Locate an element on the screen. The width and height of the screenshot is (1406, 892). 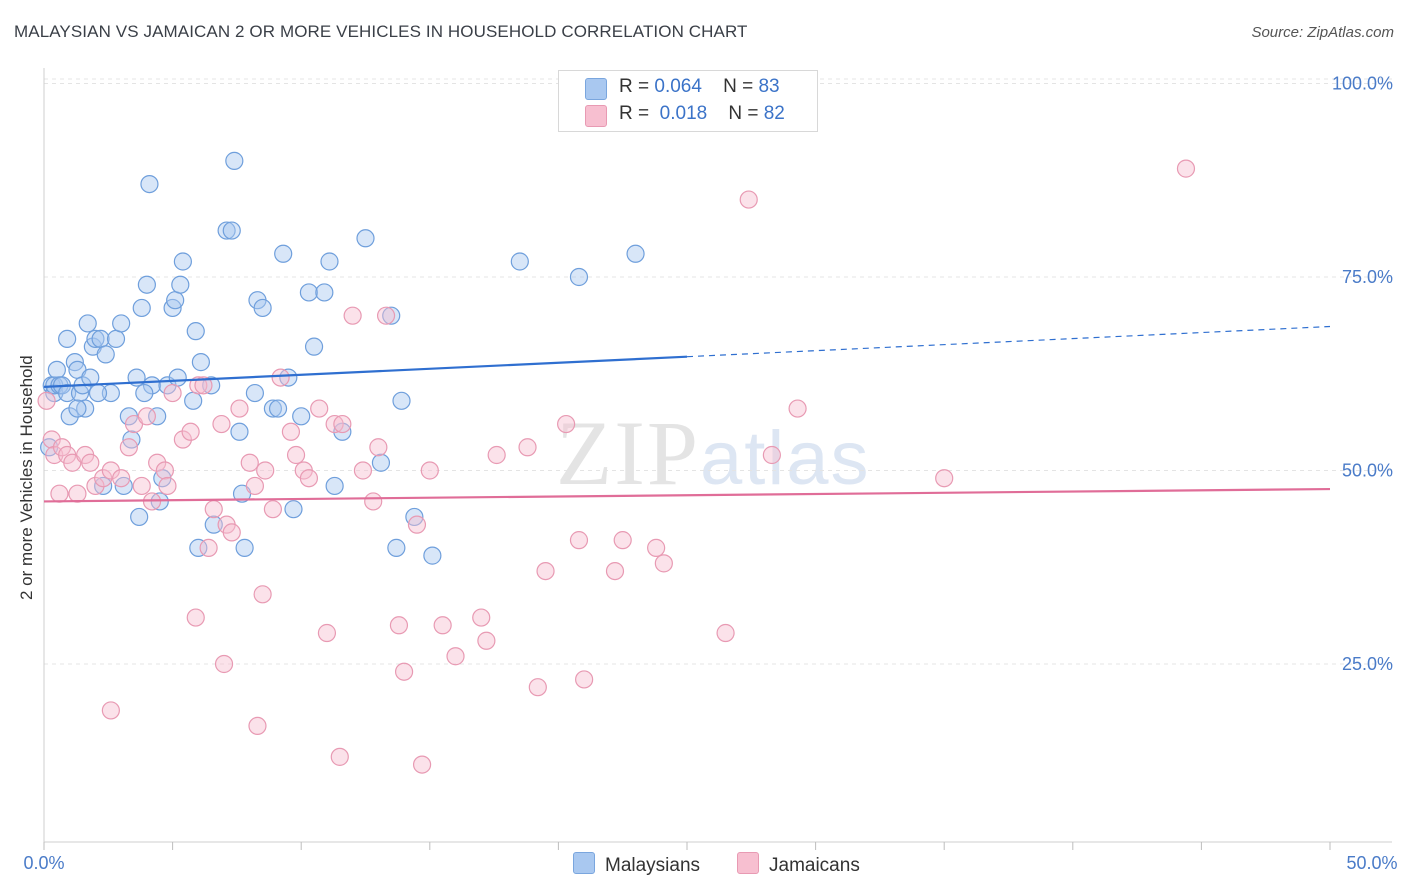
r-value: 0.064 is located at coordinates (678, 86).